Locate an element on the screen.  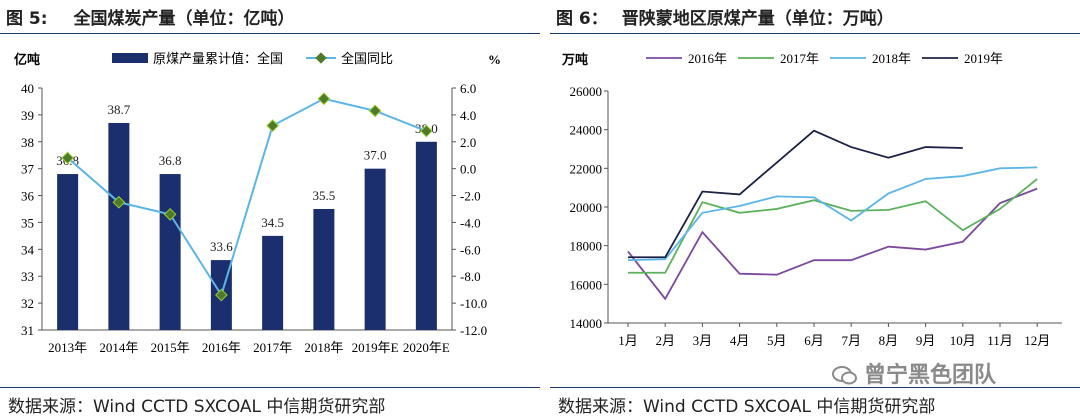
series-line-2019年 is located at coordinates (795, 194).